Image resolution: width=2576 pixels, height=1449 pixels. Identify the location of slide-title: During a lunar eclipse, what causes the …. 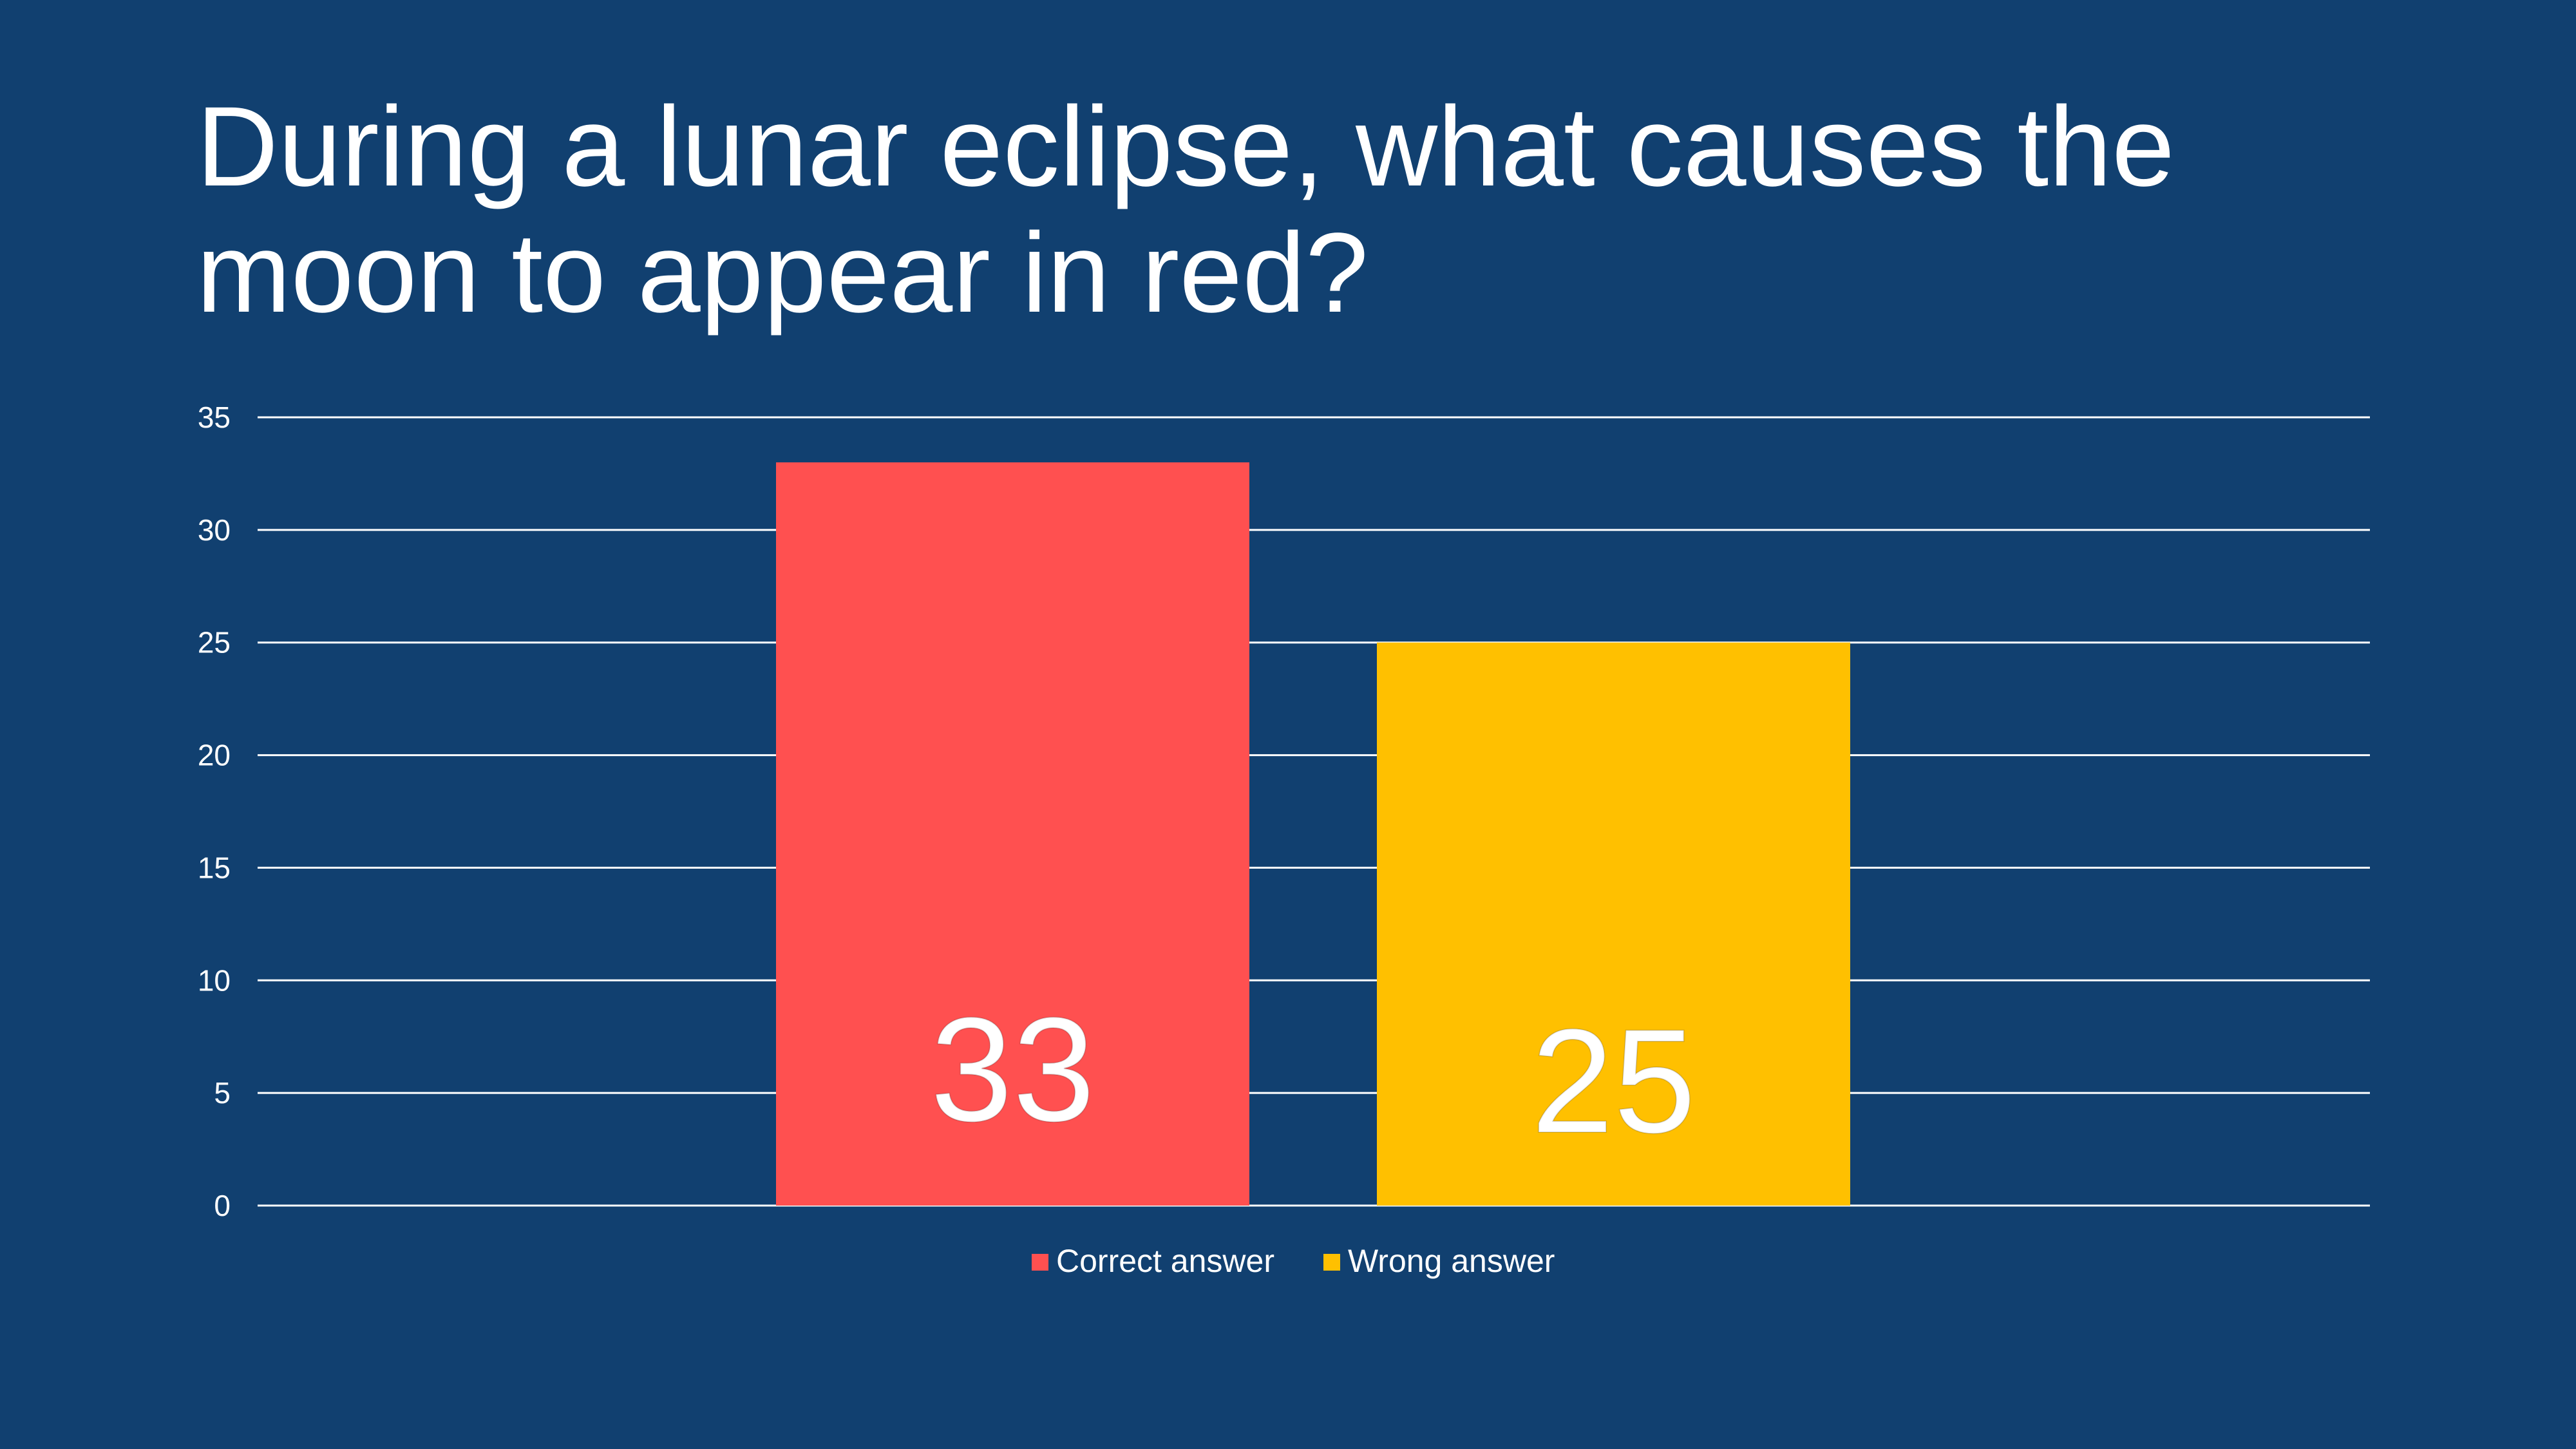
(1186, 210).